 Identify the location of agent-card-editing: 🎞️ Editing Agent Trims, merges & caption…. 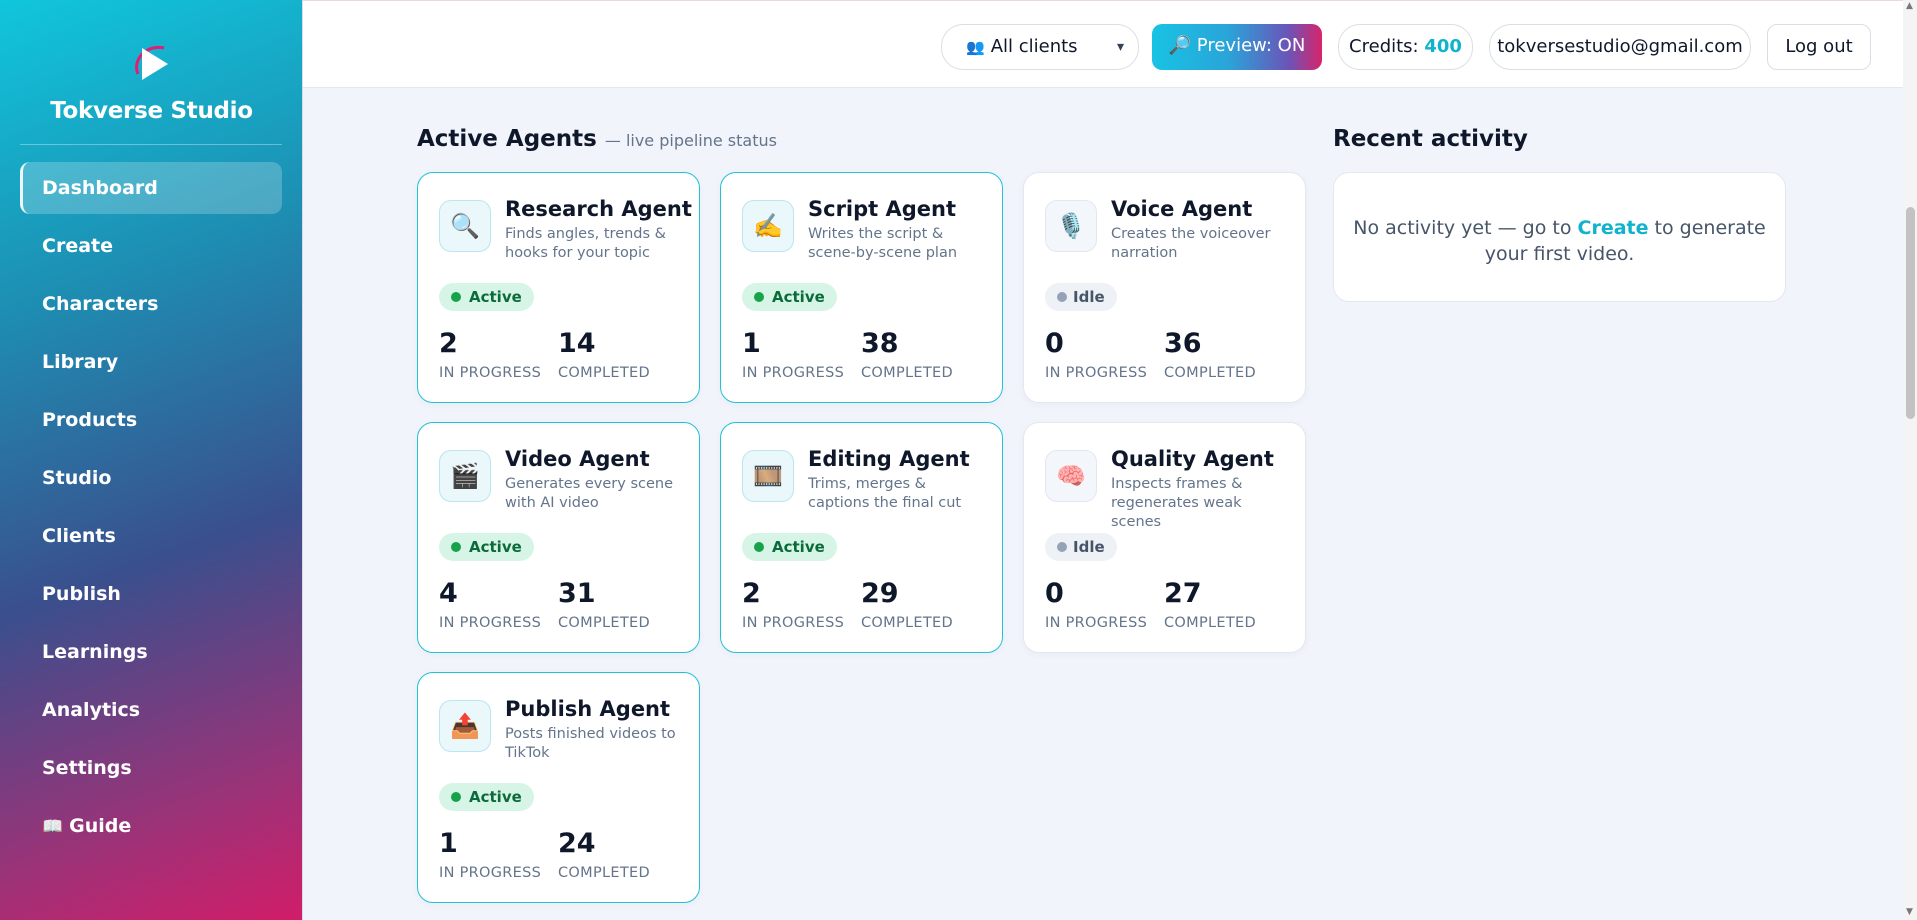
(861, 537).